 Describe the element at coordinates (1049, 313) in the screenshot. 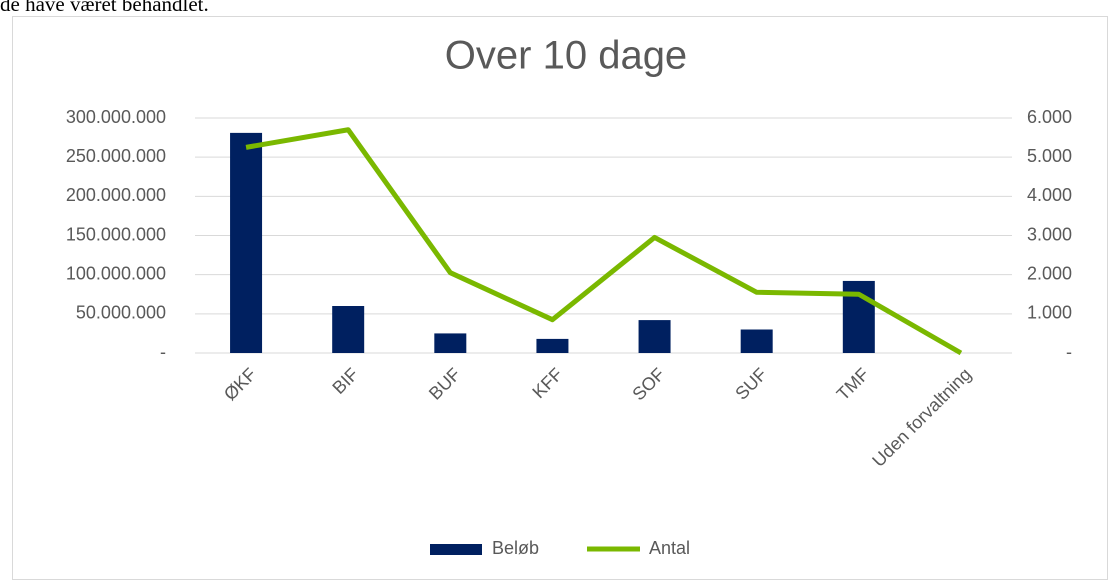

I see `y2-tick-label: 1.000` at that location.